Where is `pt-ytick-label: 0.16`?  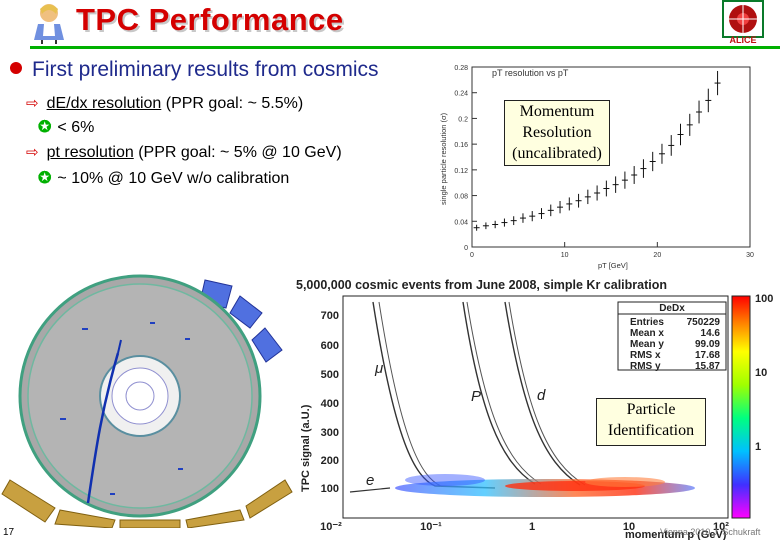 pt-ytick-label: 0.16 is located at coordinates (461, 145).